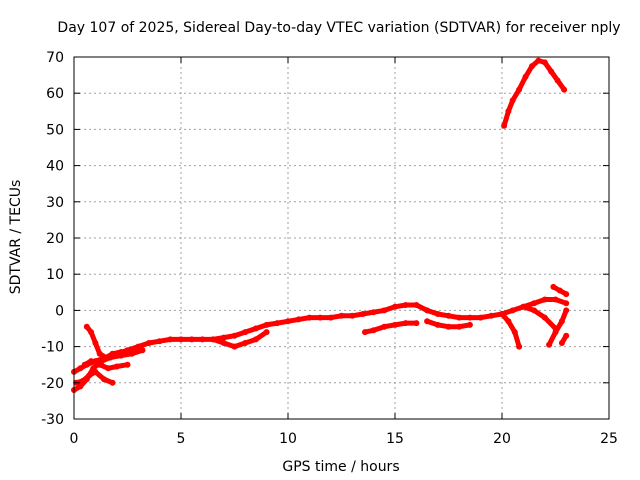  I want to click on y-tick-label: 20, so click(55, 239).